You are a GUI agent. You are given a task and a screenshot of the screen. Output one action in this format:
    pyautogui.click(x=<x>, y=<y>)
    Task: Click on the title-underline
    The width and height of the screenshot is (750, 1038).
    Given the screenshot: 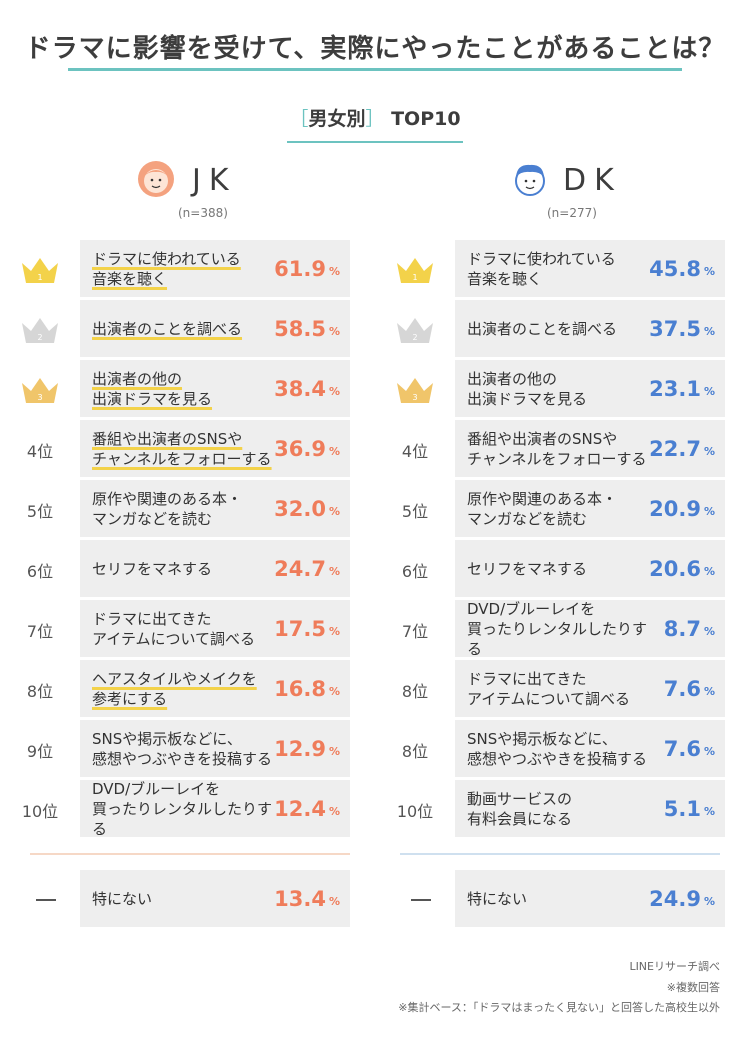 What is the action you would take?
    pyautogui.click(x=375, y=69)
    